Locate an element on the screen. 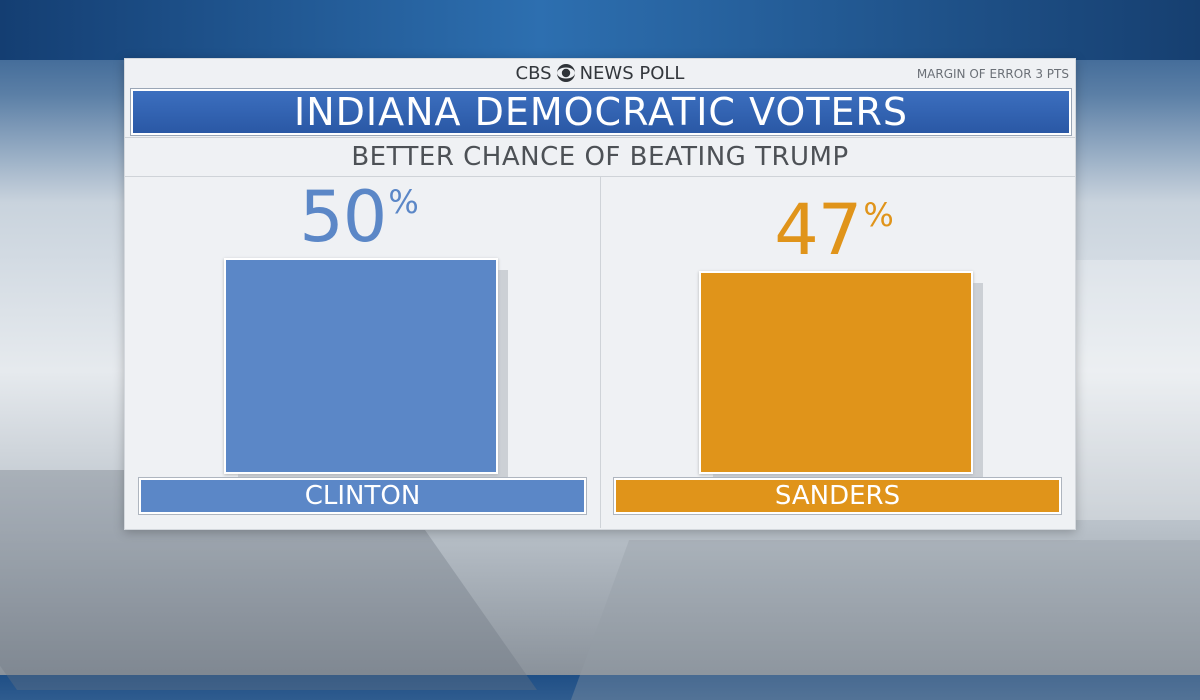  margin-of-error: MARGIN OF ERROR 3 PTS is located at coordinates (992, 74).